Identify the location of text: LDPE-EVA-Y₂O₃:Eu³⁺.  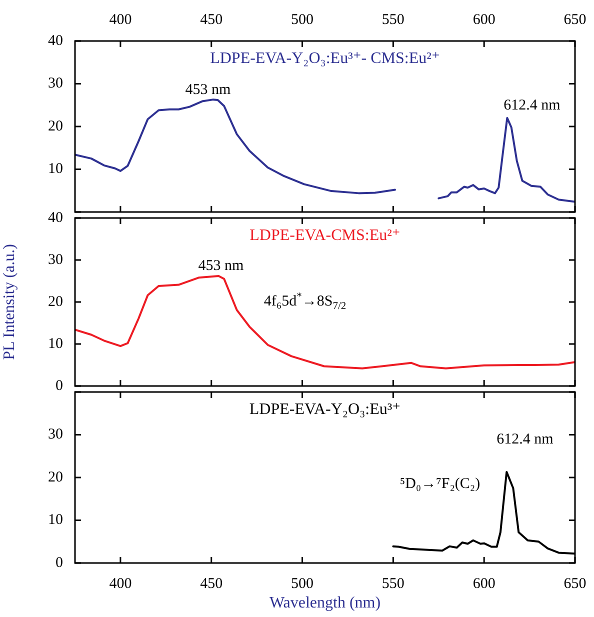
(325, 409).